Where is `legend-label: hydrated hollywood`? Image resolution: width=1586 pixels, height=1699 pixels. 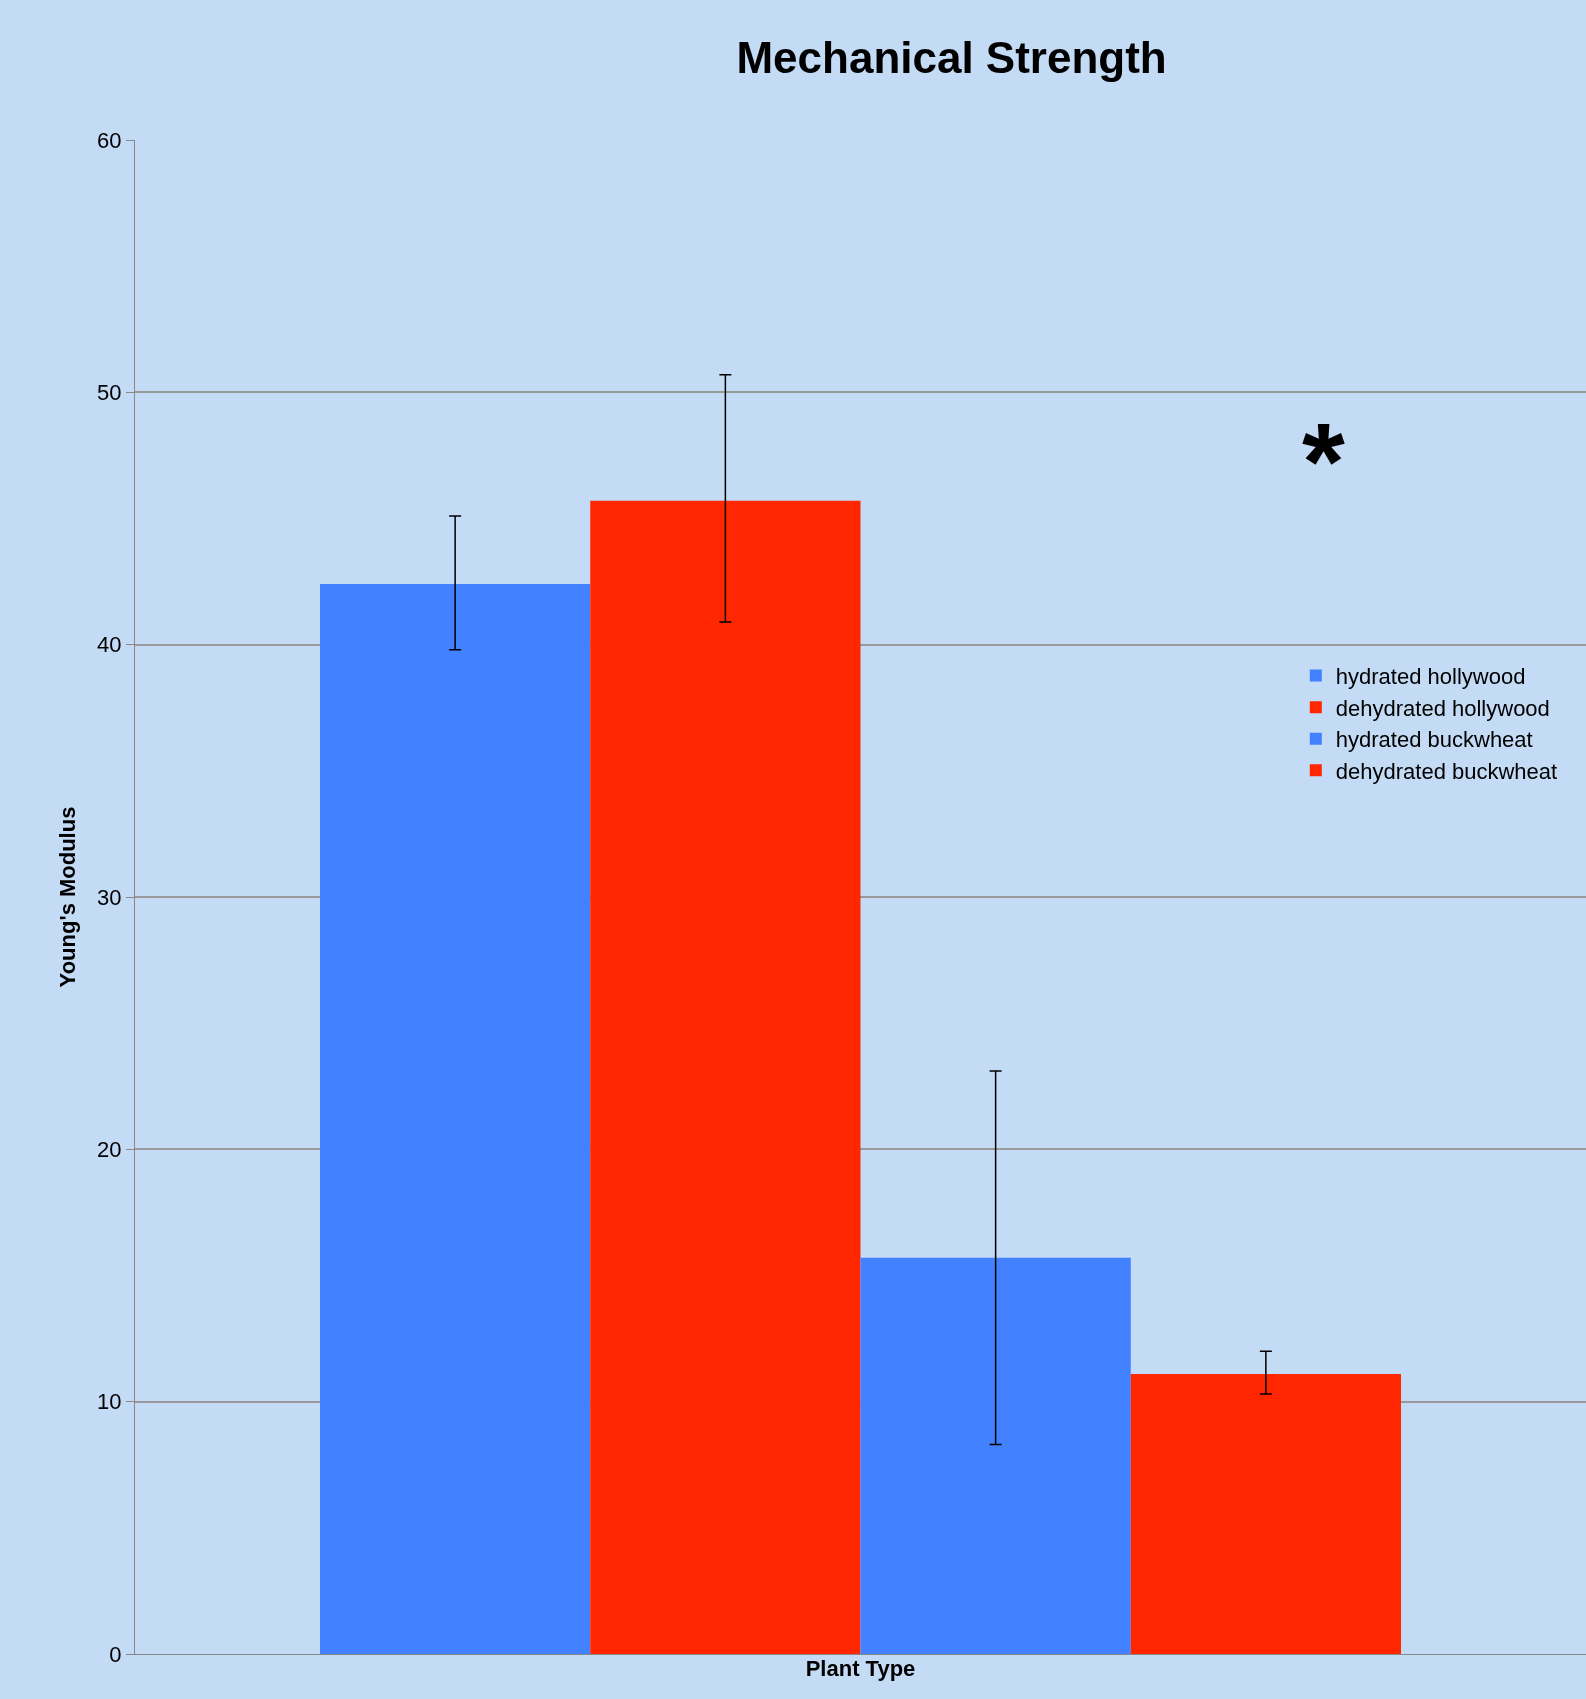 legend-label: hydrated hollywood is located at coordinates (1430, 677).